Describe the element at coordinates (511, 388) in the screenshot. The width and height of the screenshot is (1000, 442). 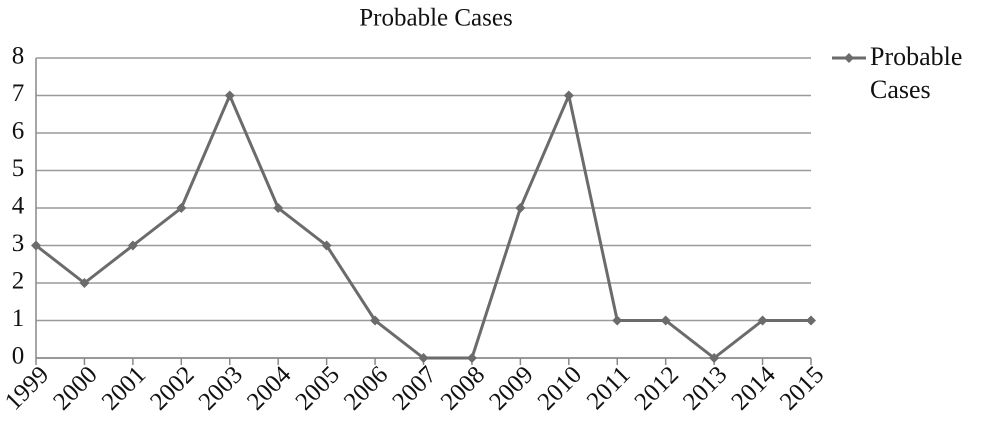
I see `x-tick-label: 2009` at that location.